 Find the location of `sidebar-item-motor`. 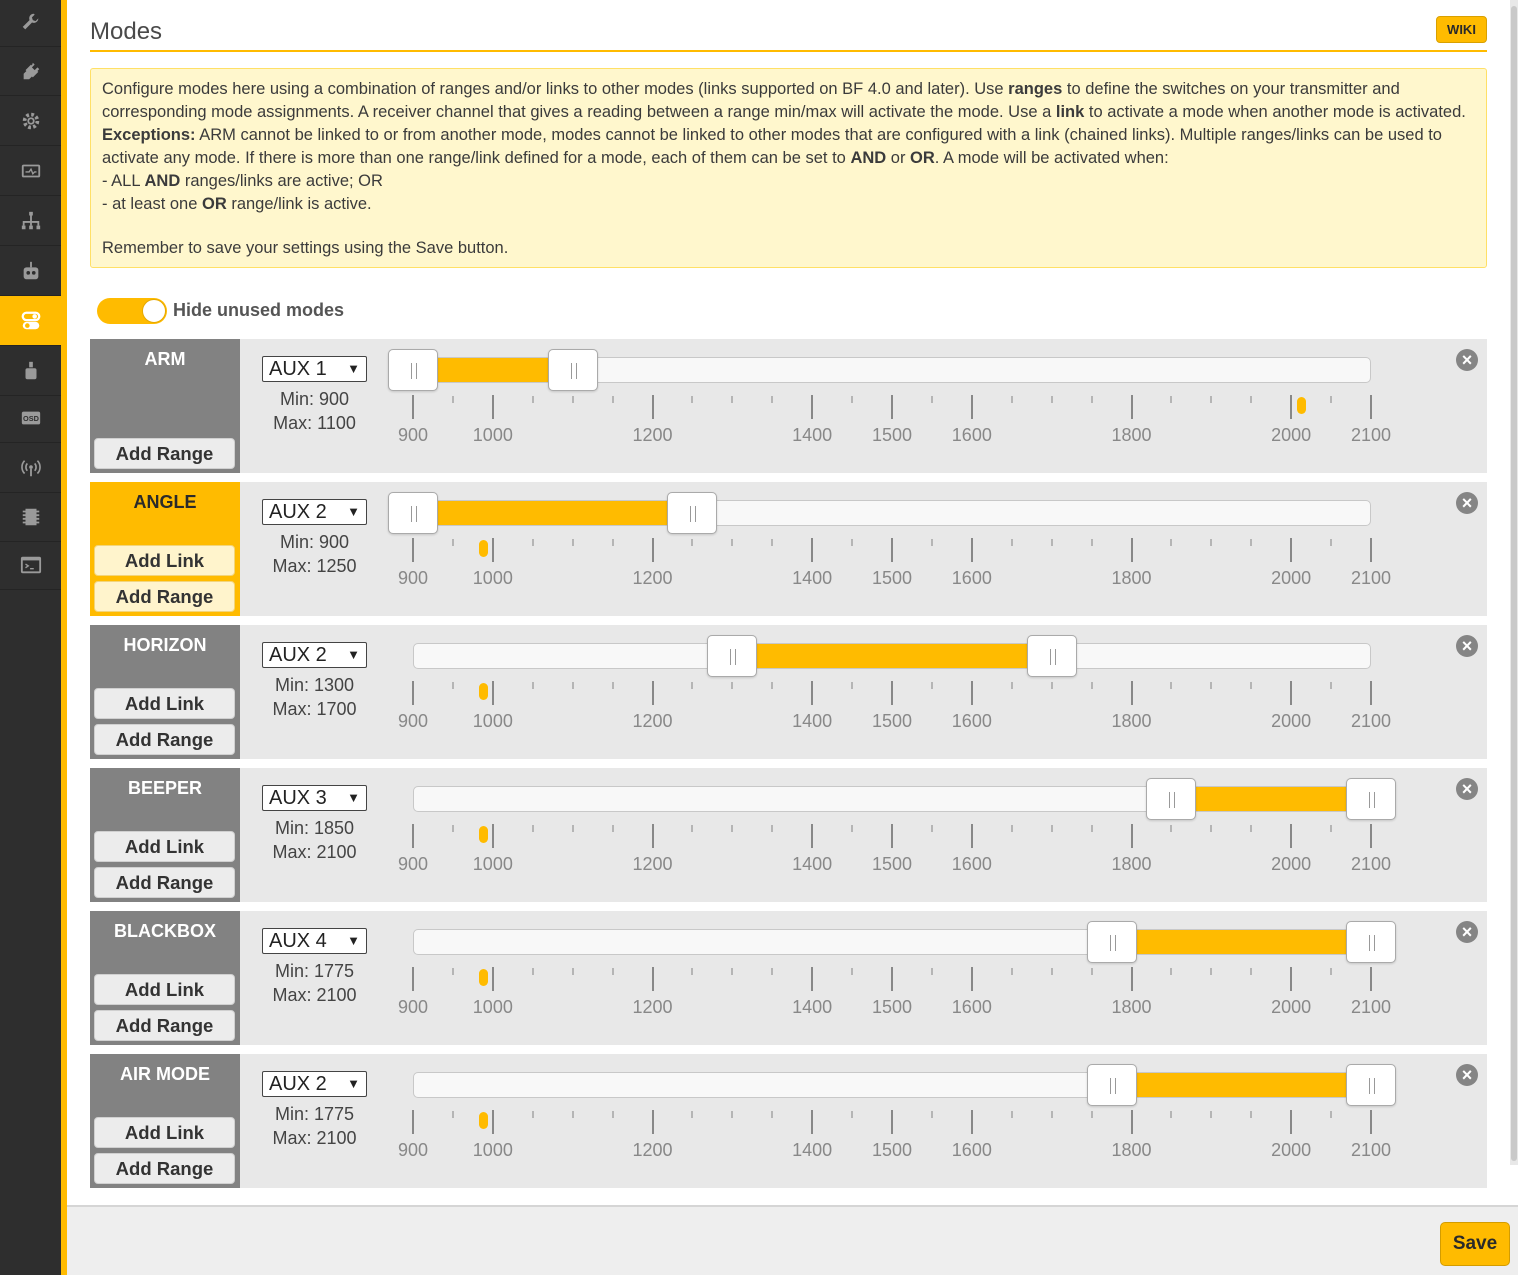

sidebar-item-motor is located at coordinates (30, 371).